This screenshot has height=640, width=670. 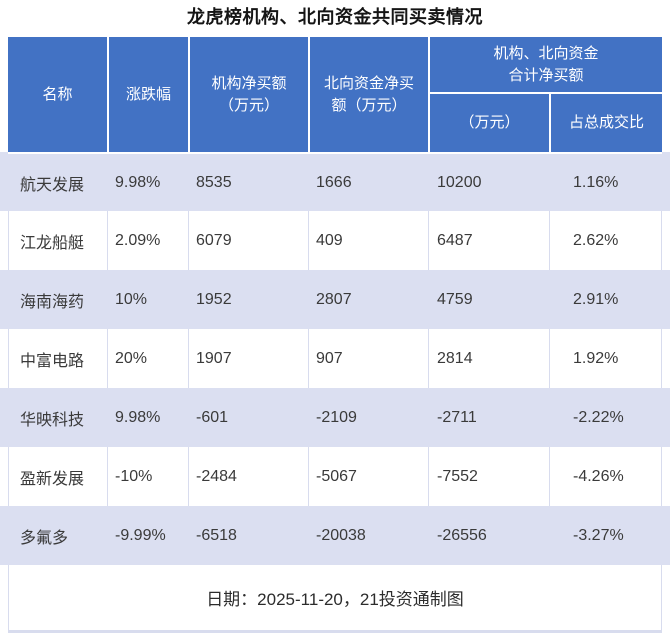 I want to click on pct-cell: 1.16%, so click(x=606, y=181).